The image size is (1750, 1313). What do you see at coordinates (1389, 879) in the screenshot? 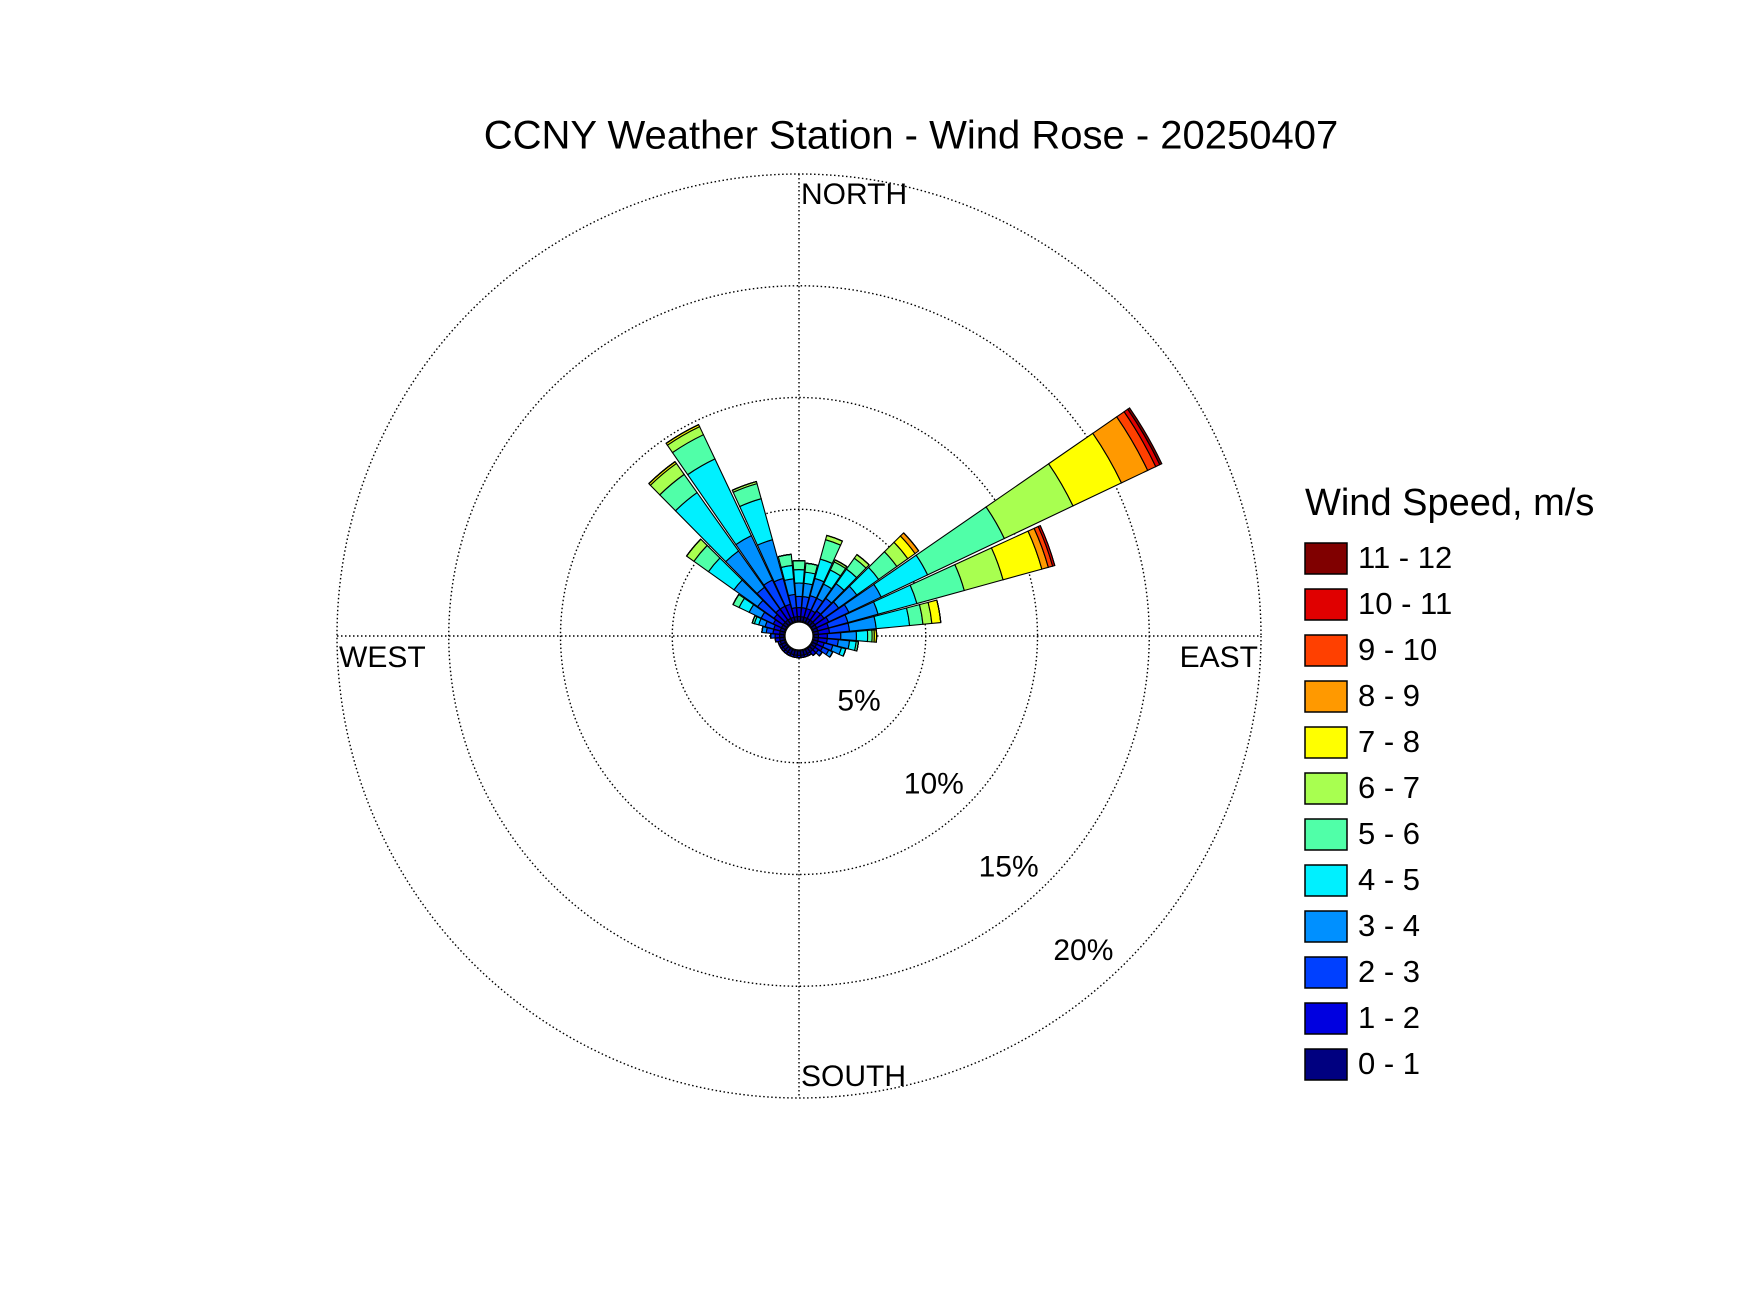
I see `legend-label: 4 - 5` at bounding box center [1389, 879].